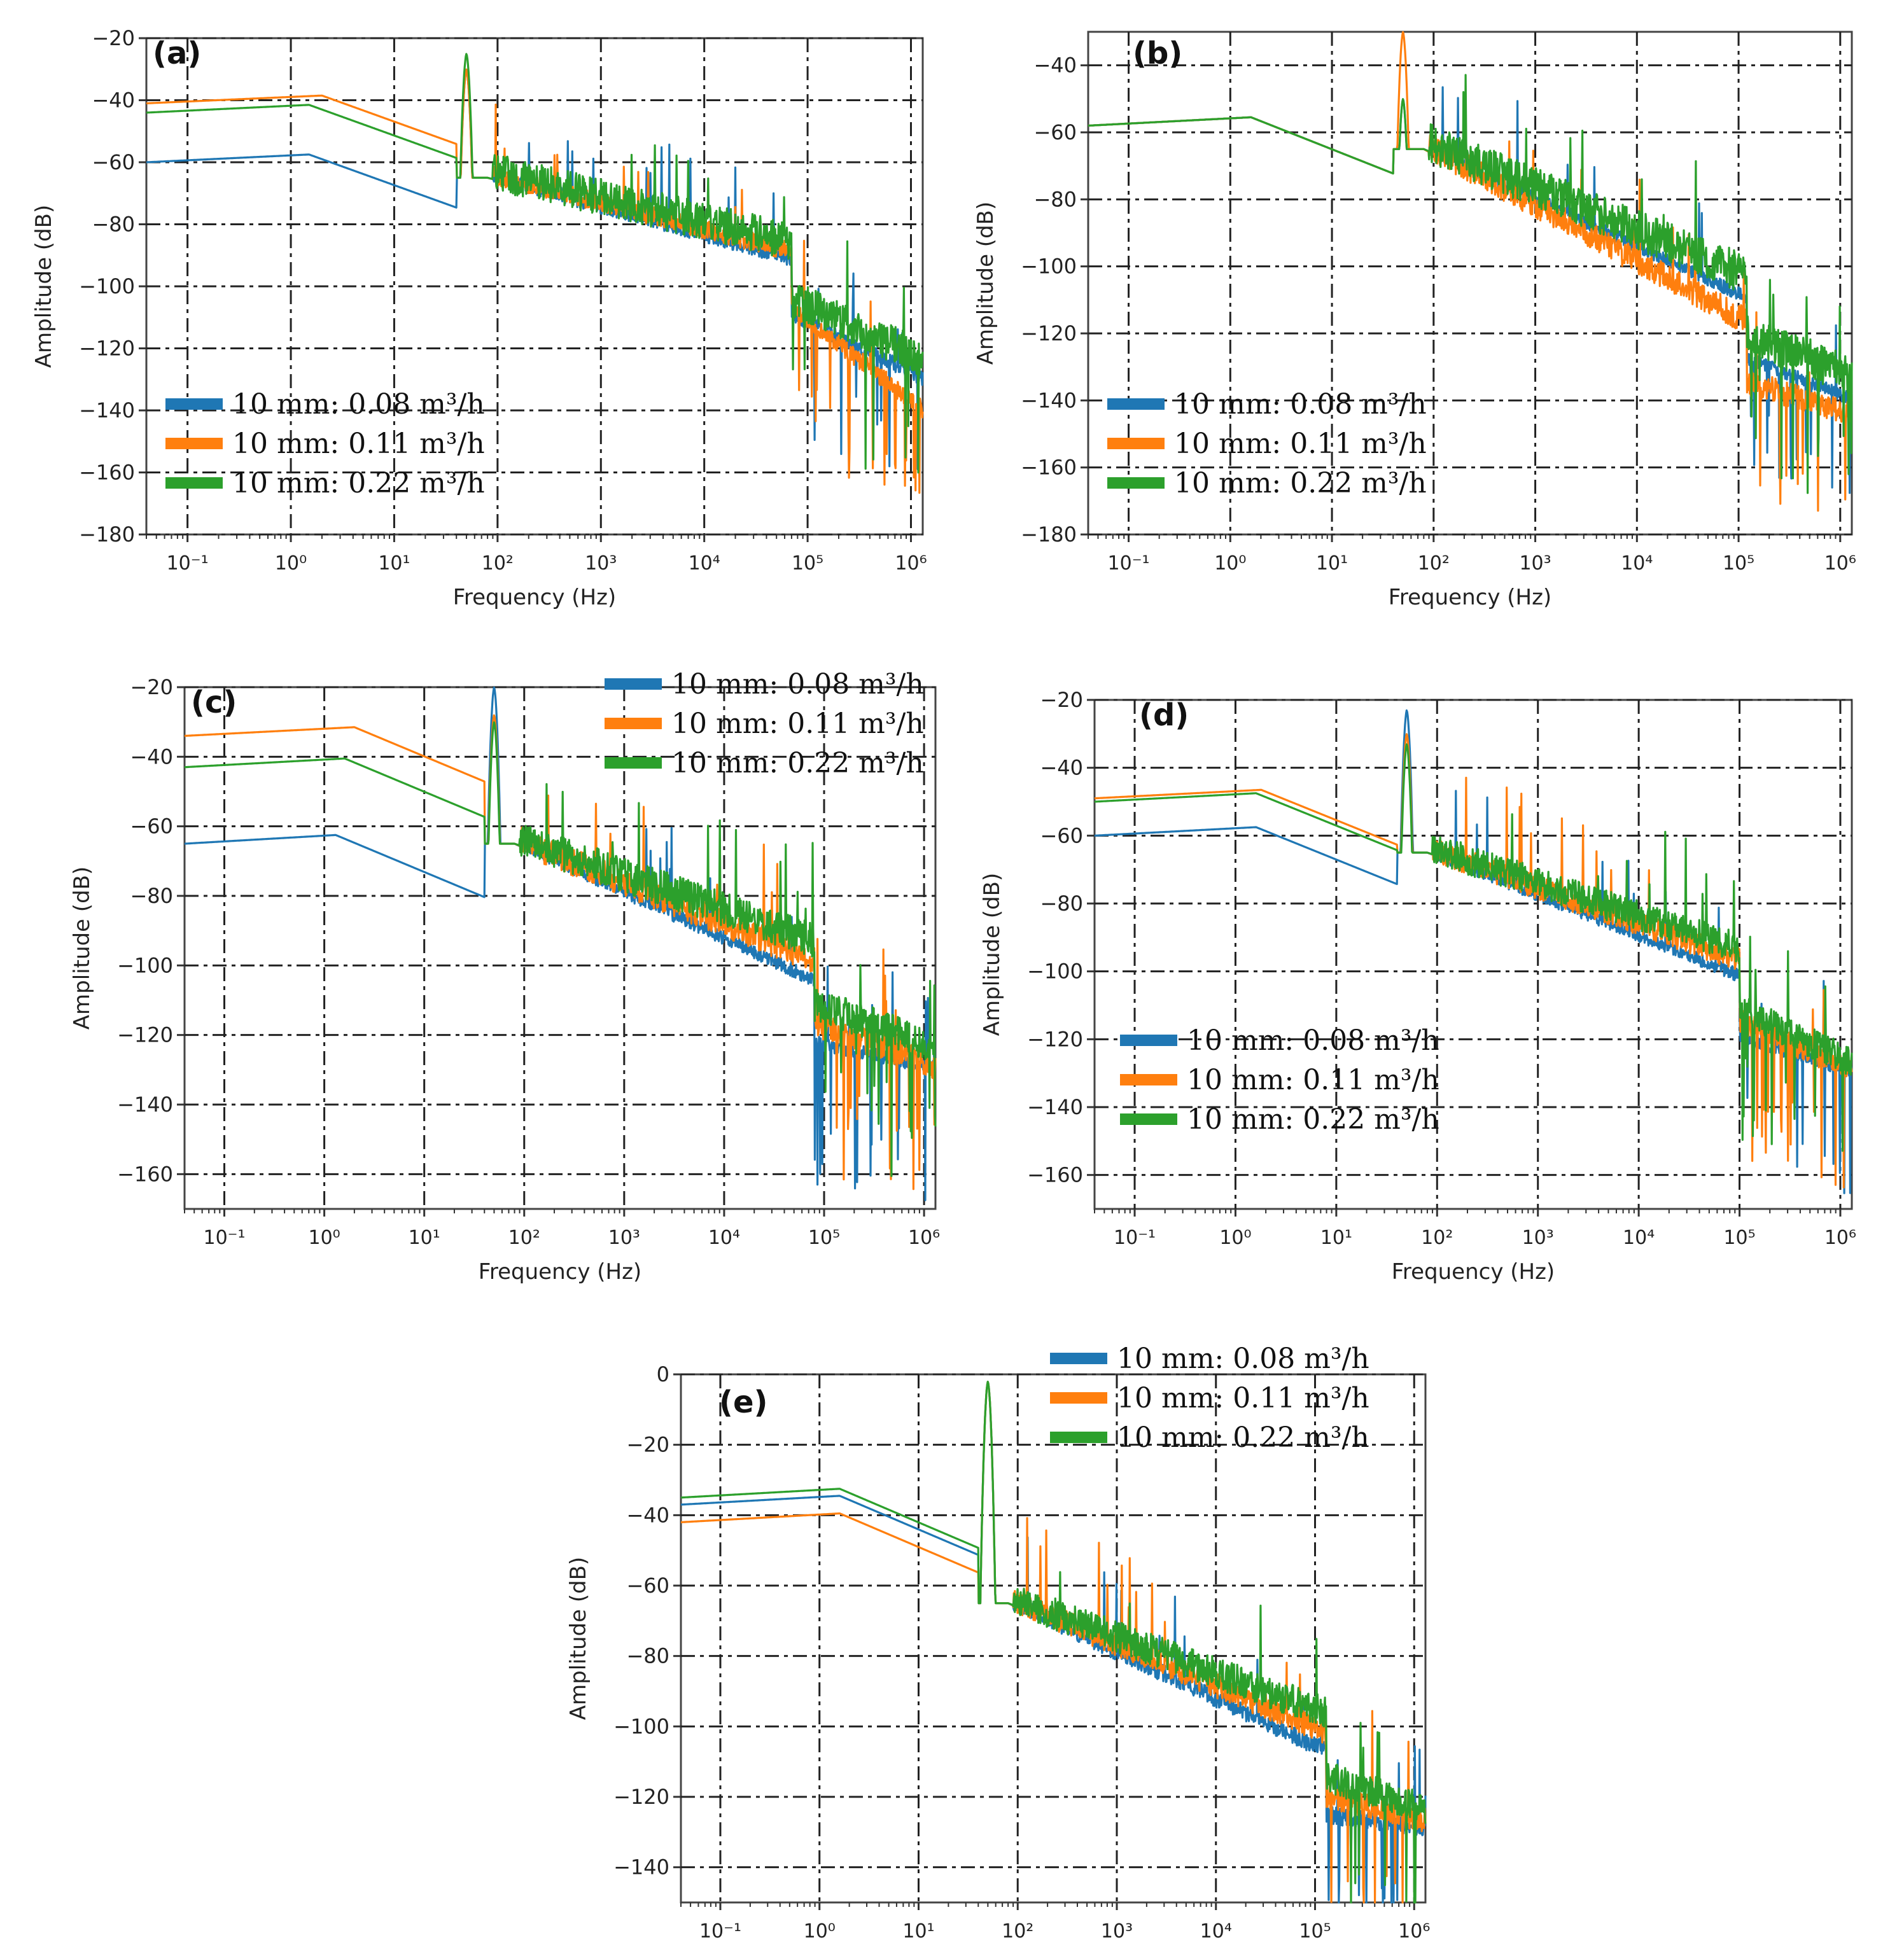 This screenshot has height=1940, width=1904. I want to click on panel-label: (d), so click(1164, 715).